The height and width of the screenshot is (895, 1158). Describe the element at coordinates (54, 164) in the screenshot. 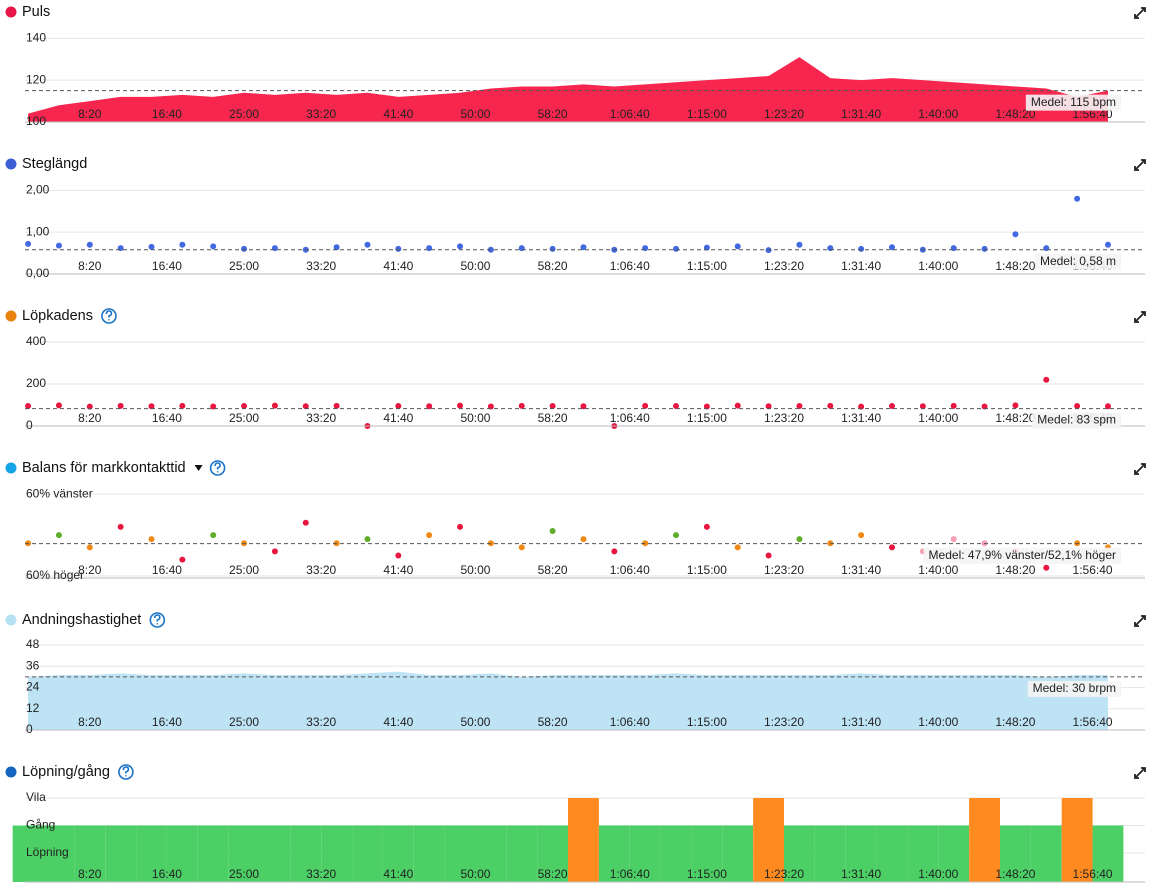

I see `chart-title: Steglängd` at that location.